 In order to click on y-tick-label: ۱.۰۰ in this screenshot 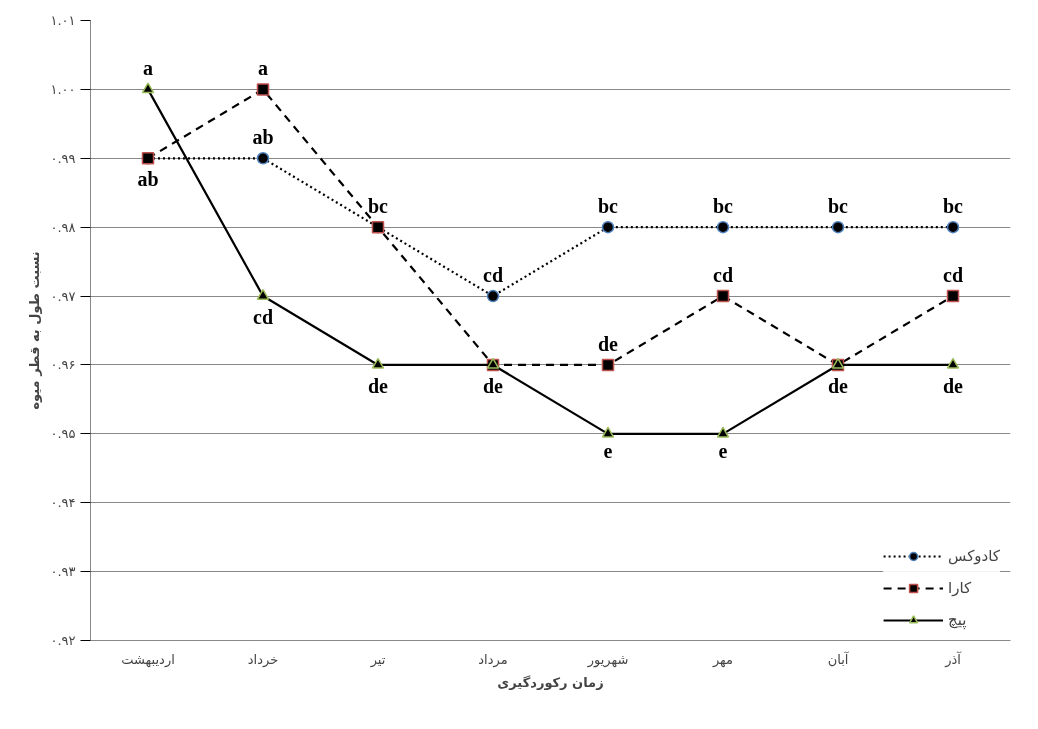, I will do `click(63, 89)`.